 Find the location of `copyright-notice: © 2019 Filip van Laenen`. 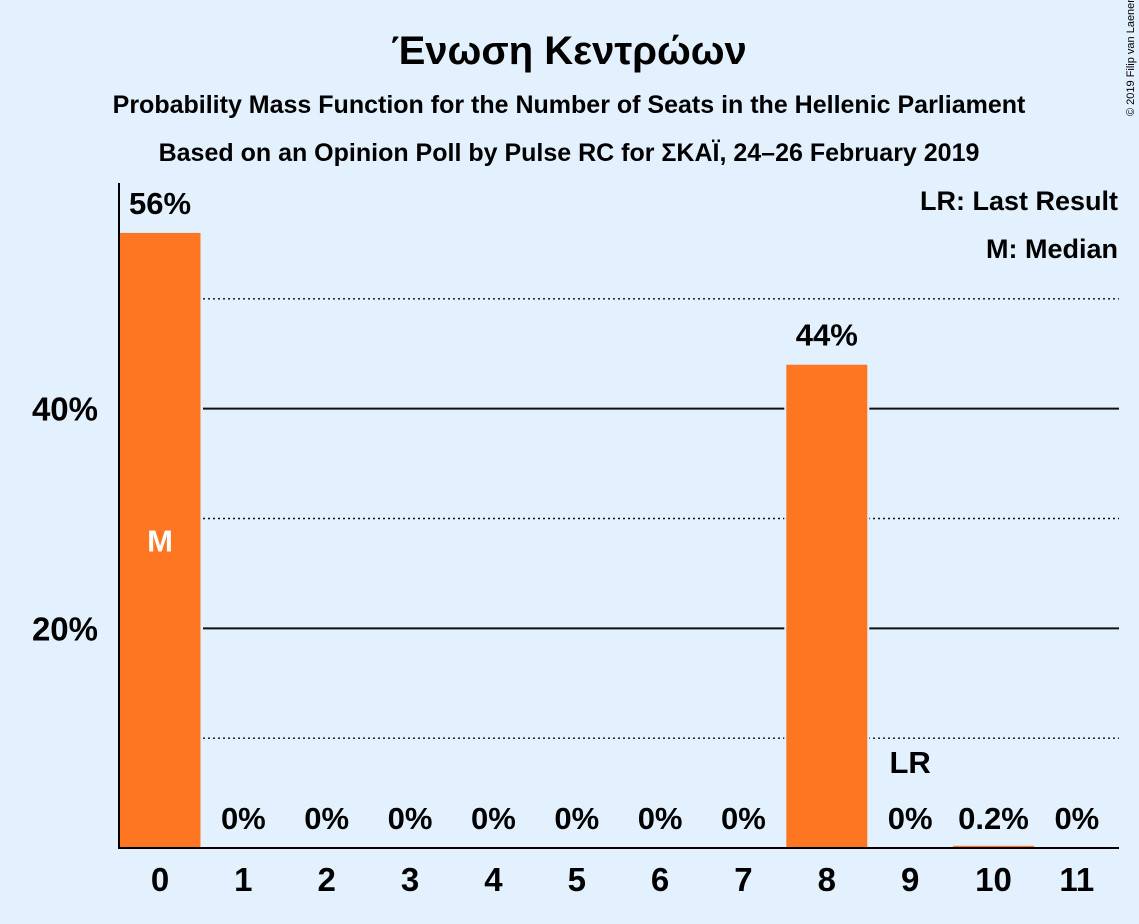

copyright-notice: © 2019 Filip van Laenen is located at coordinates (1131, 58).